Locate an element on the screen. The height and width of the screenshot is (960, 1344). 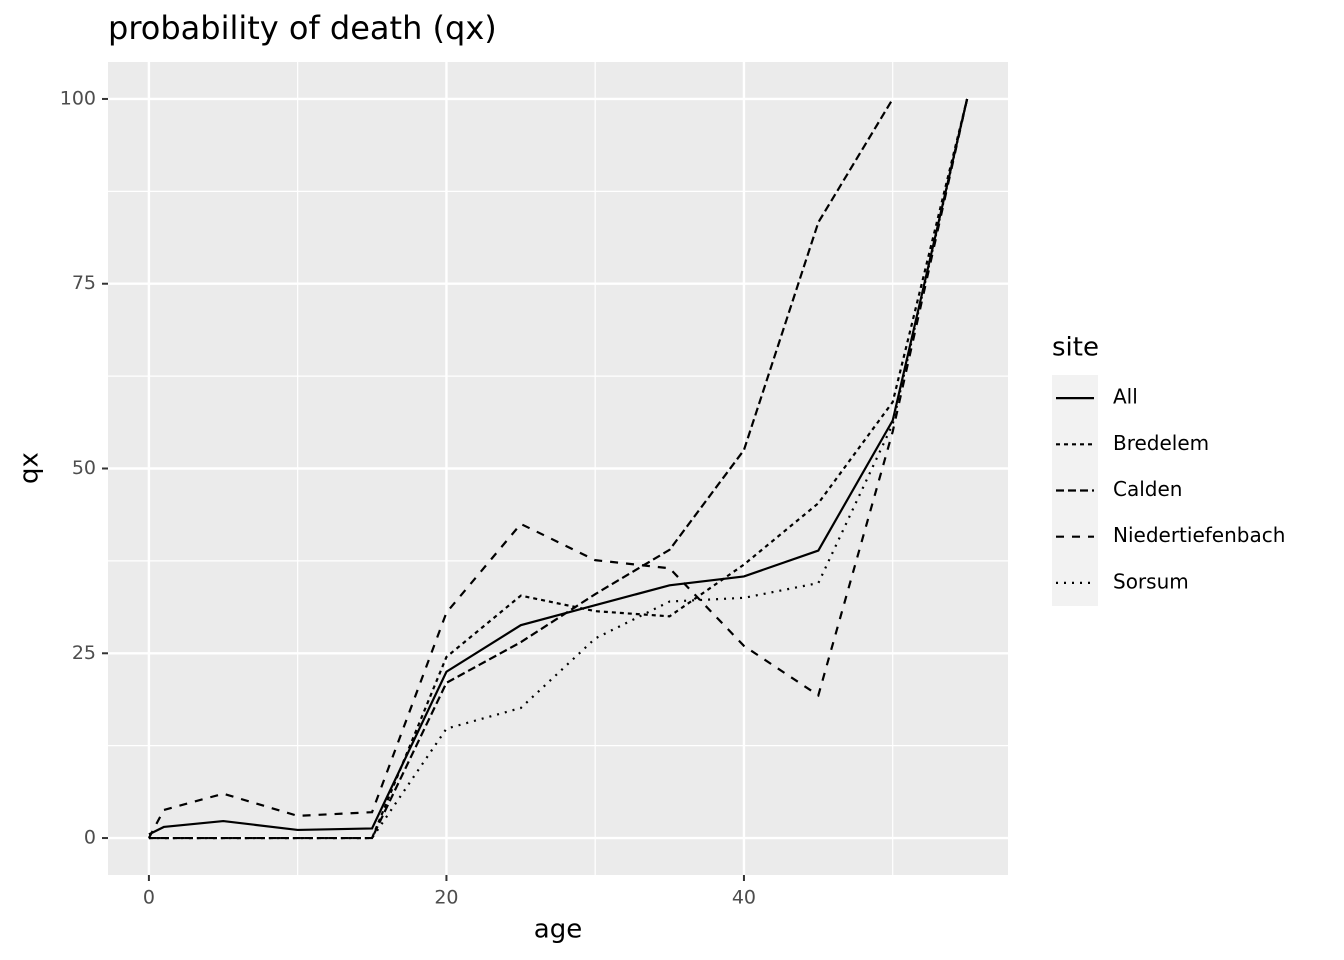
x-axis-label: age is located at coordinates (558, 930).